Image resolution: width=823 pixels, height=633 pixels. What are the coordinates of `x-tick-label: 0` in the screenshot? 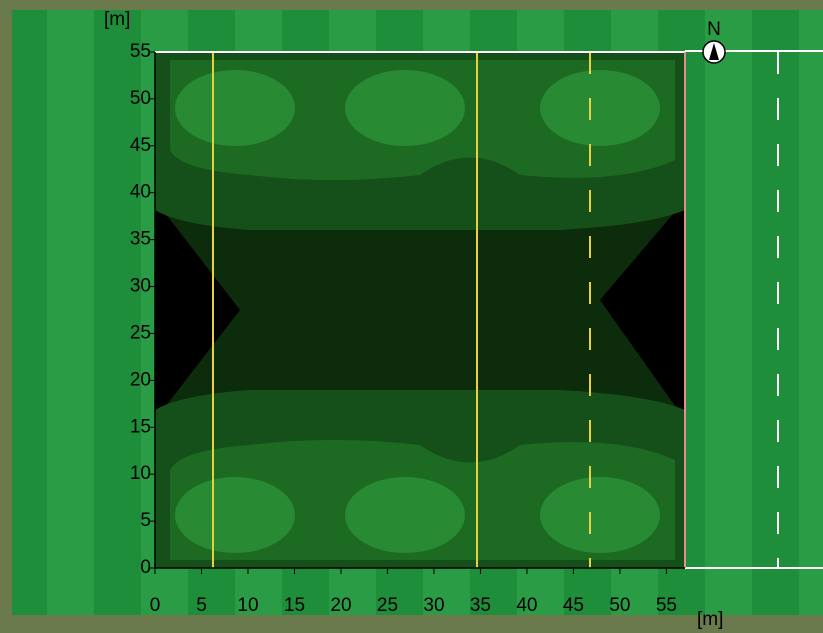 It's located at (155, 605).